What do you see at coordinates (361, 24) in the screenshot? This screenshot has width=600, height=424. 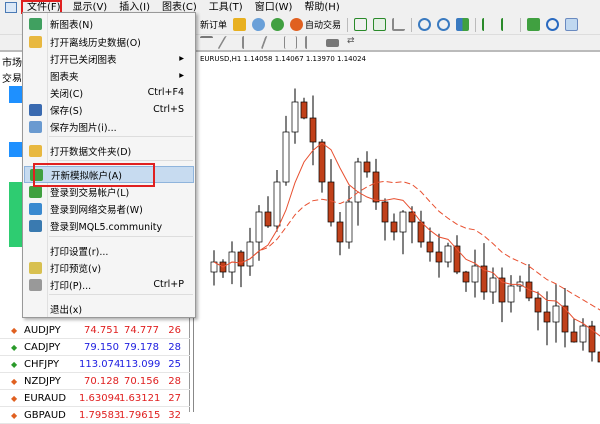 I see `bar-chart-icon` at bounding box center [361, 24].